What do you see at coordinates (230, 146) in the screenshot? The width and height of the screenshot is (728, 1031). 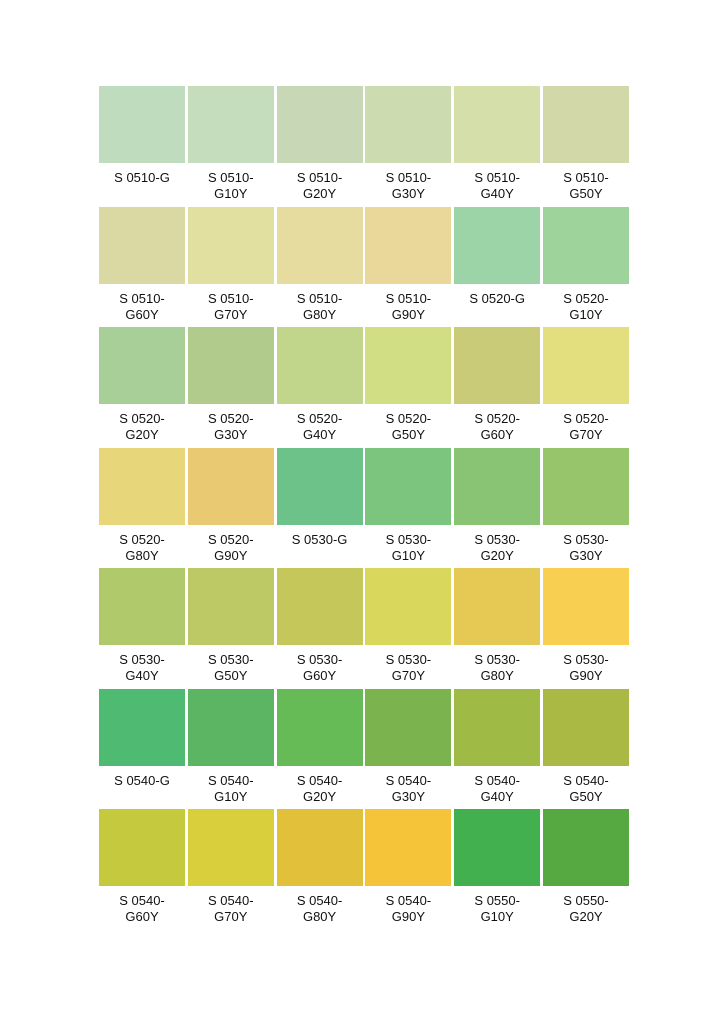 I see `swatch-cell: S 0510- G10Y` at bounding box center [230, 146].